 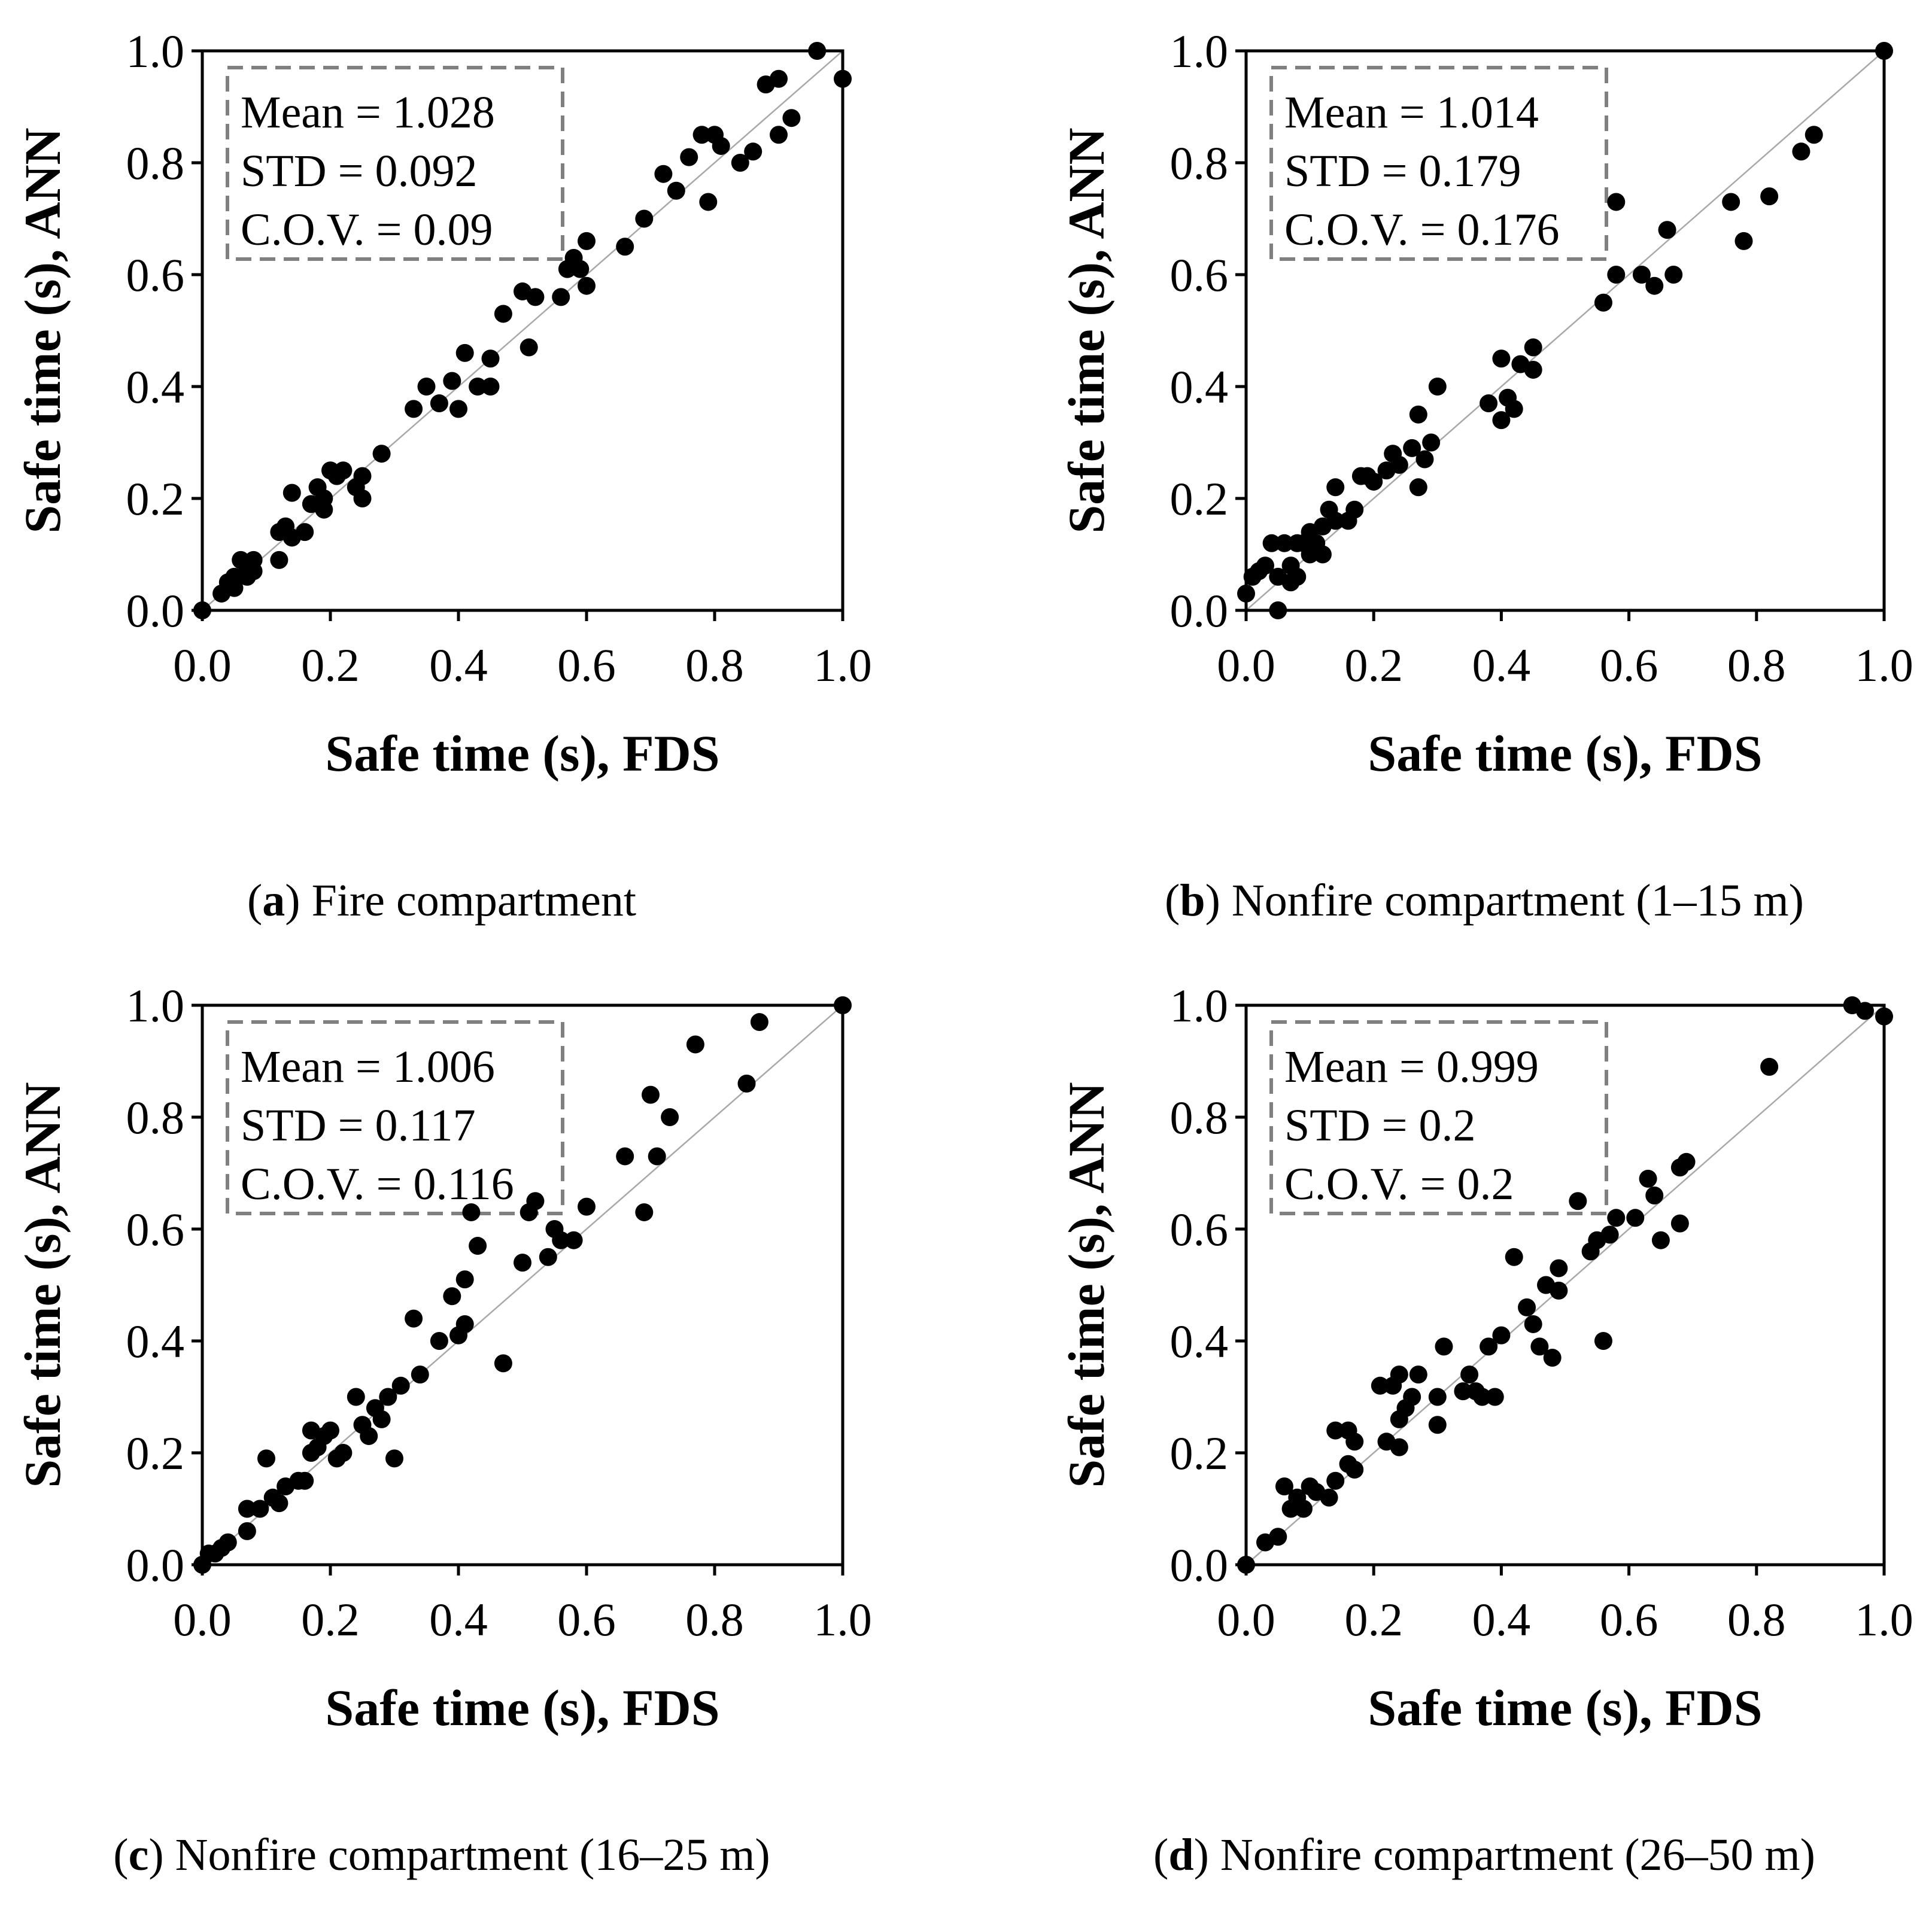 I want to click on x-axis-label: Safe time (s), FDS, so click(x=522, y=1707).